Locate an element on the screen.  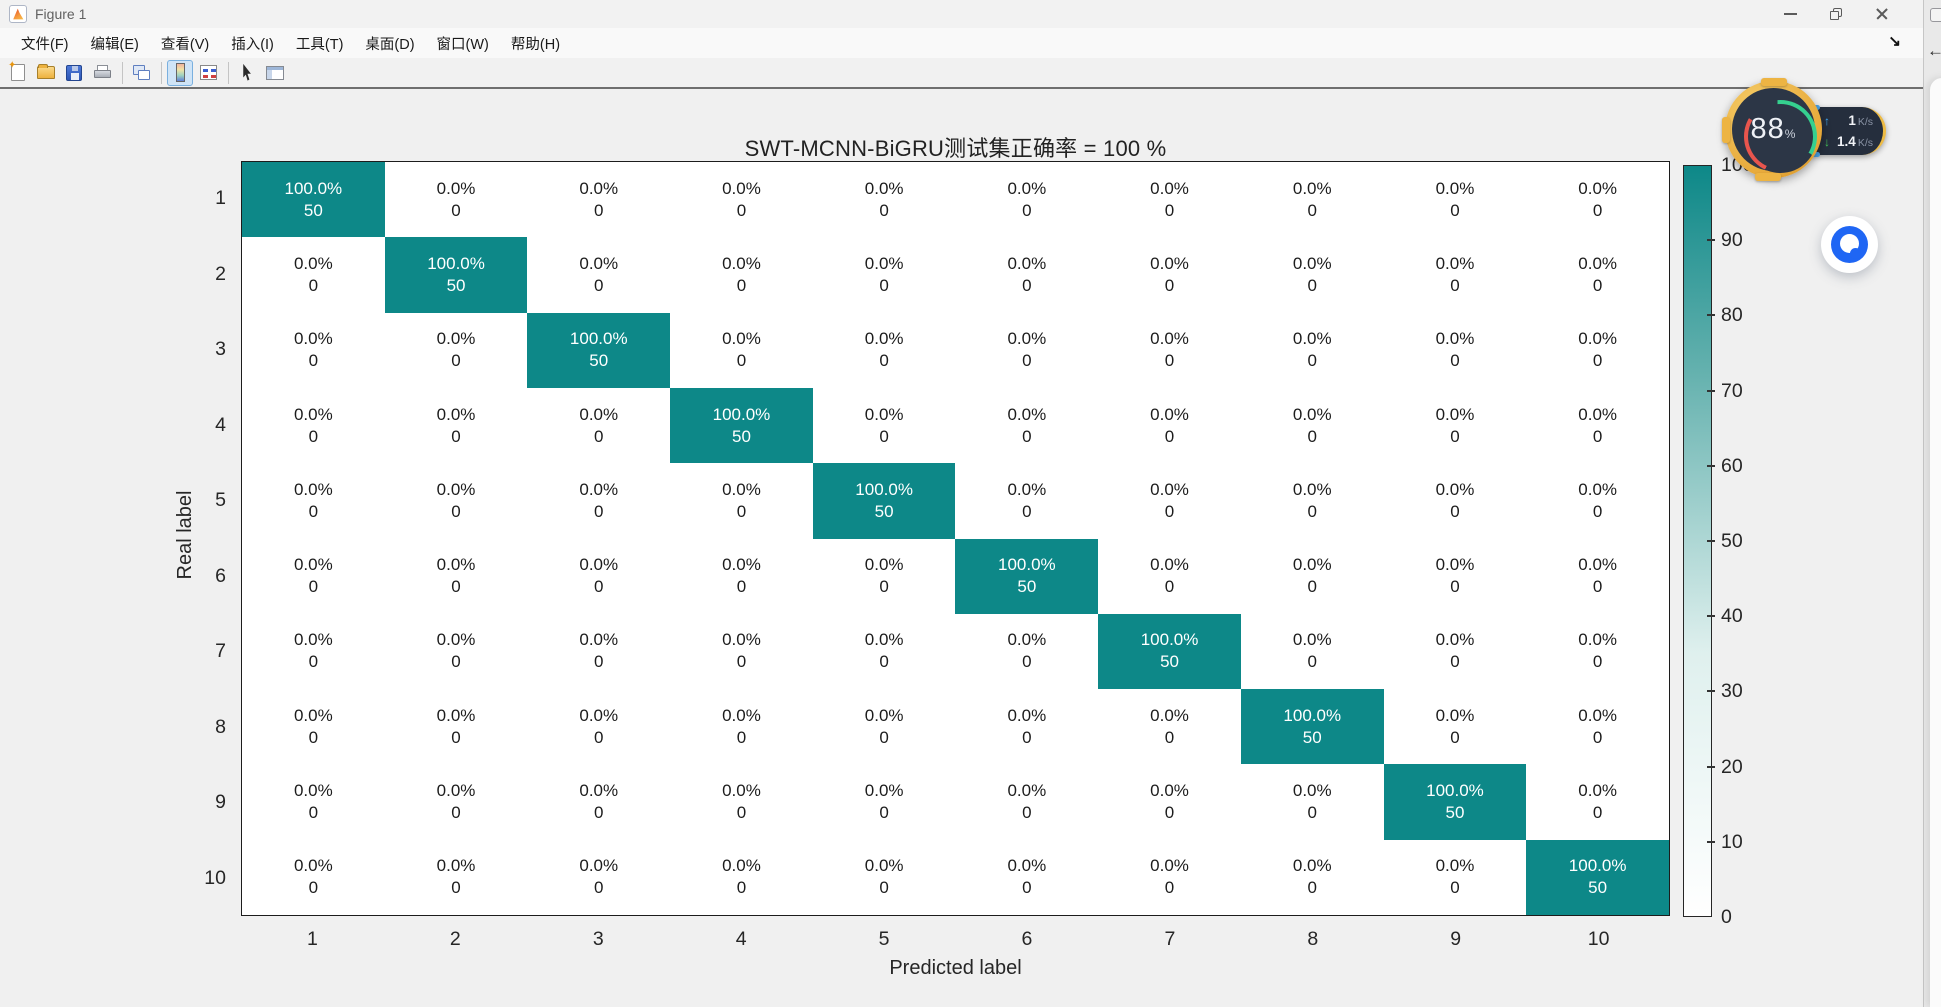
performance-gauge-overlay: 88% is located at coordinates (1772, 129).